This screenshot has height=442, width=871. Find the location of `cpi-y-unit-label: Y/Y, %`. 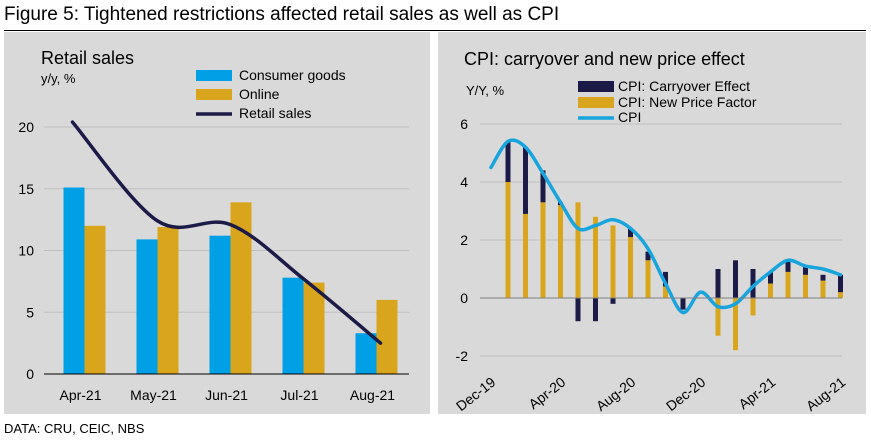

cpi-y-unit-label: Y/Y, % is located at coordinates (485, 90).